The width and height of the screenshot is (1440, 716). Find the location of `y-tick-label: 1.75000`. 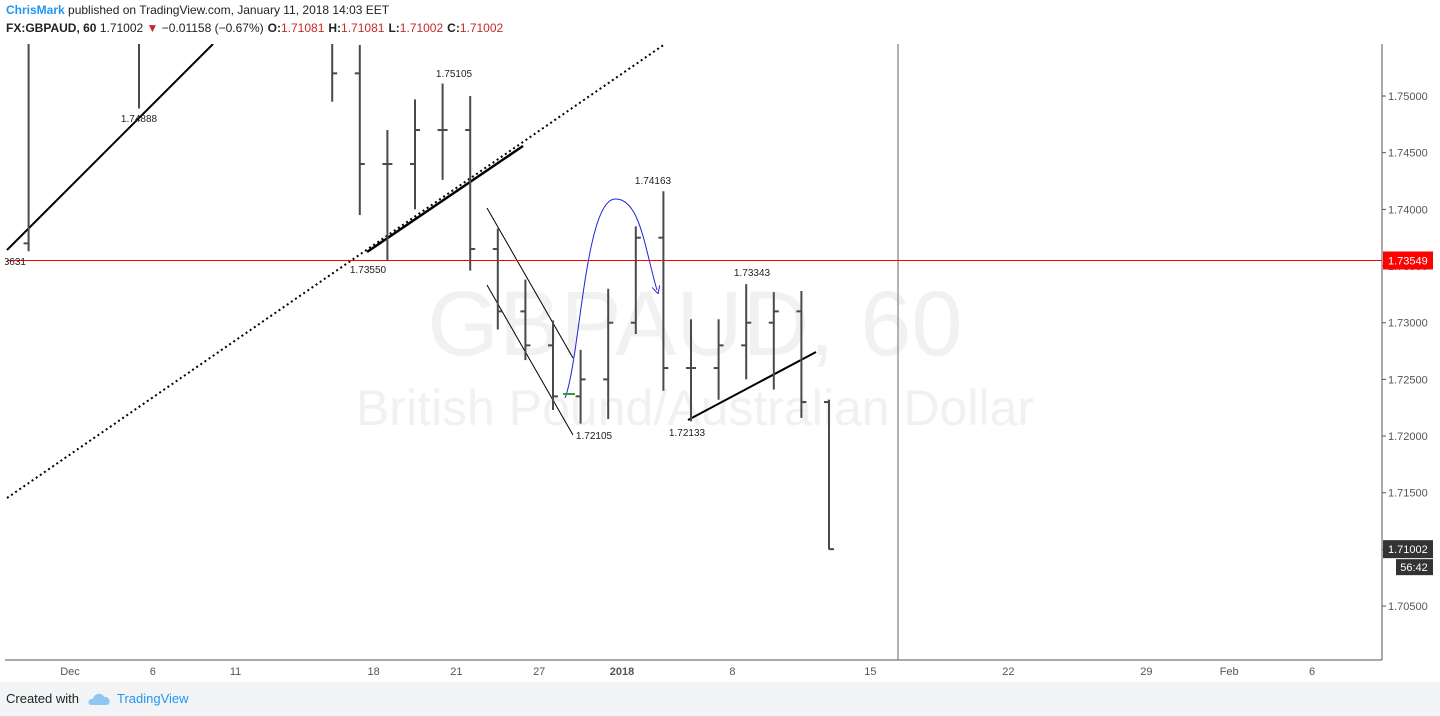

y-tick-label: 1.75000 is located at coordinates (1408, 97).